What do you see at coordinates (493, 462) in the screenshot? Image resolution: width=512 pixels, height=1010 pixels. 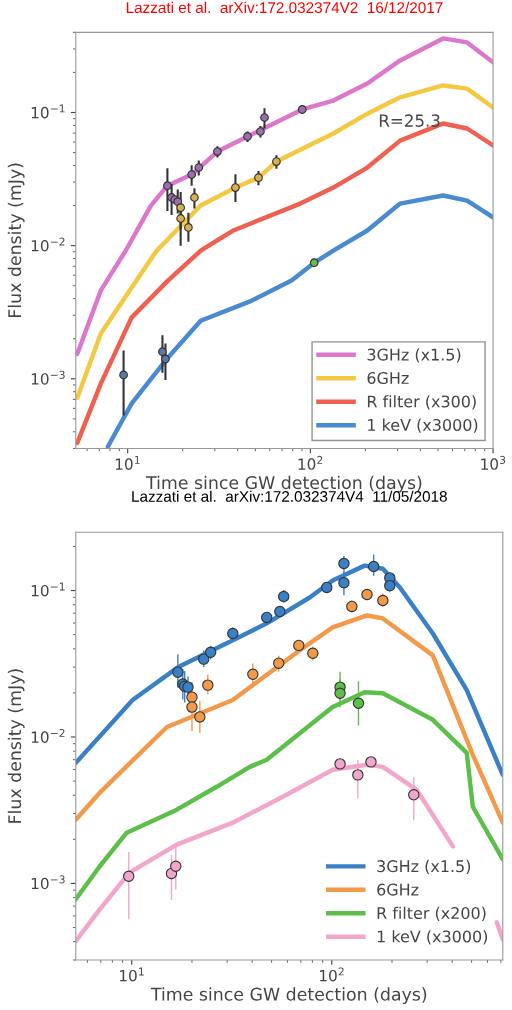 I see `x-tick-label: 10$^{3}$` at bounding box center [493, 462].